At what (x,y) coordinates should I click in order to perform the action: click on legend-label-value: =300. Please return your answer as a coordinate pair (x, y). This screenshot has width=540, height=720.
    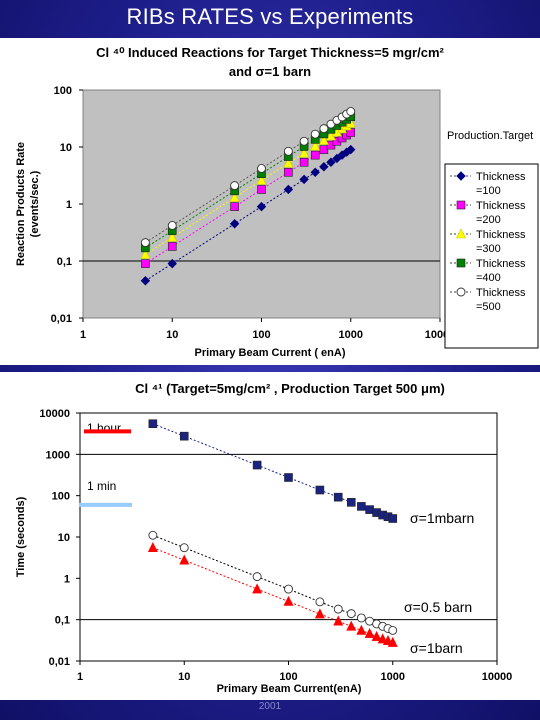
    Looking at the image, I should click on (488, 249).